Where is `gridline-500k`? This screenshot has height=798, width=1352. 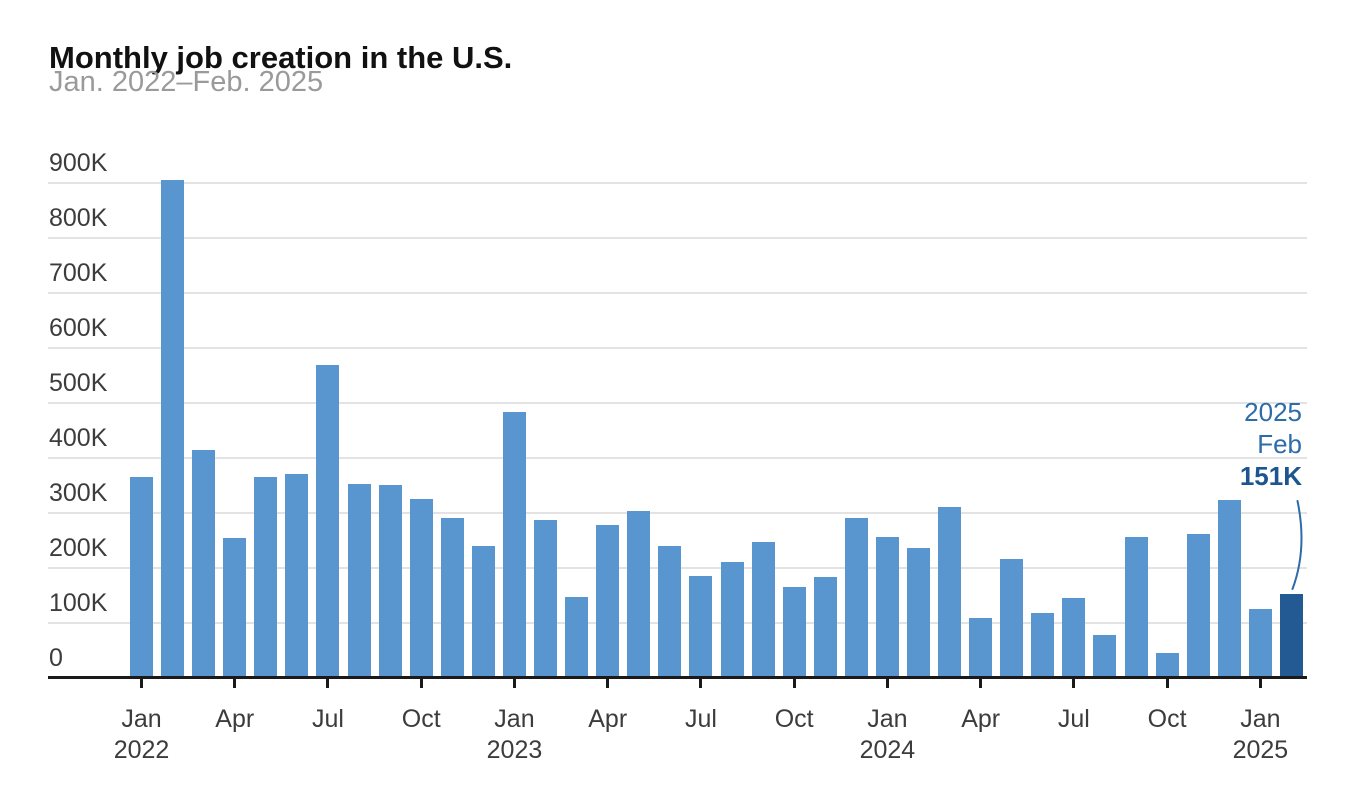
gridline-500k is located at coordinates (677, 402).